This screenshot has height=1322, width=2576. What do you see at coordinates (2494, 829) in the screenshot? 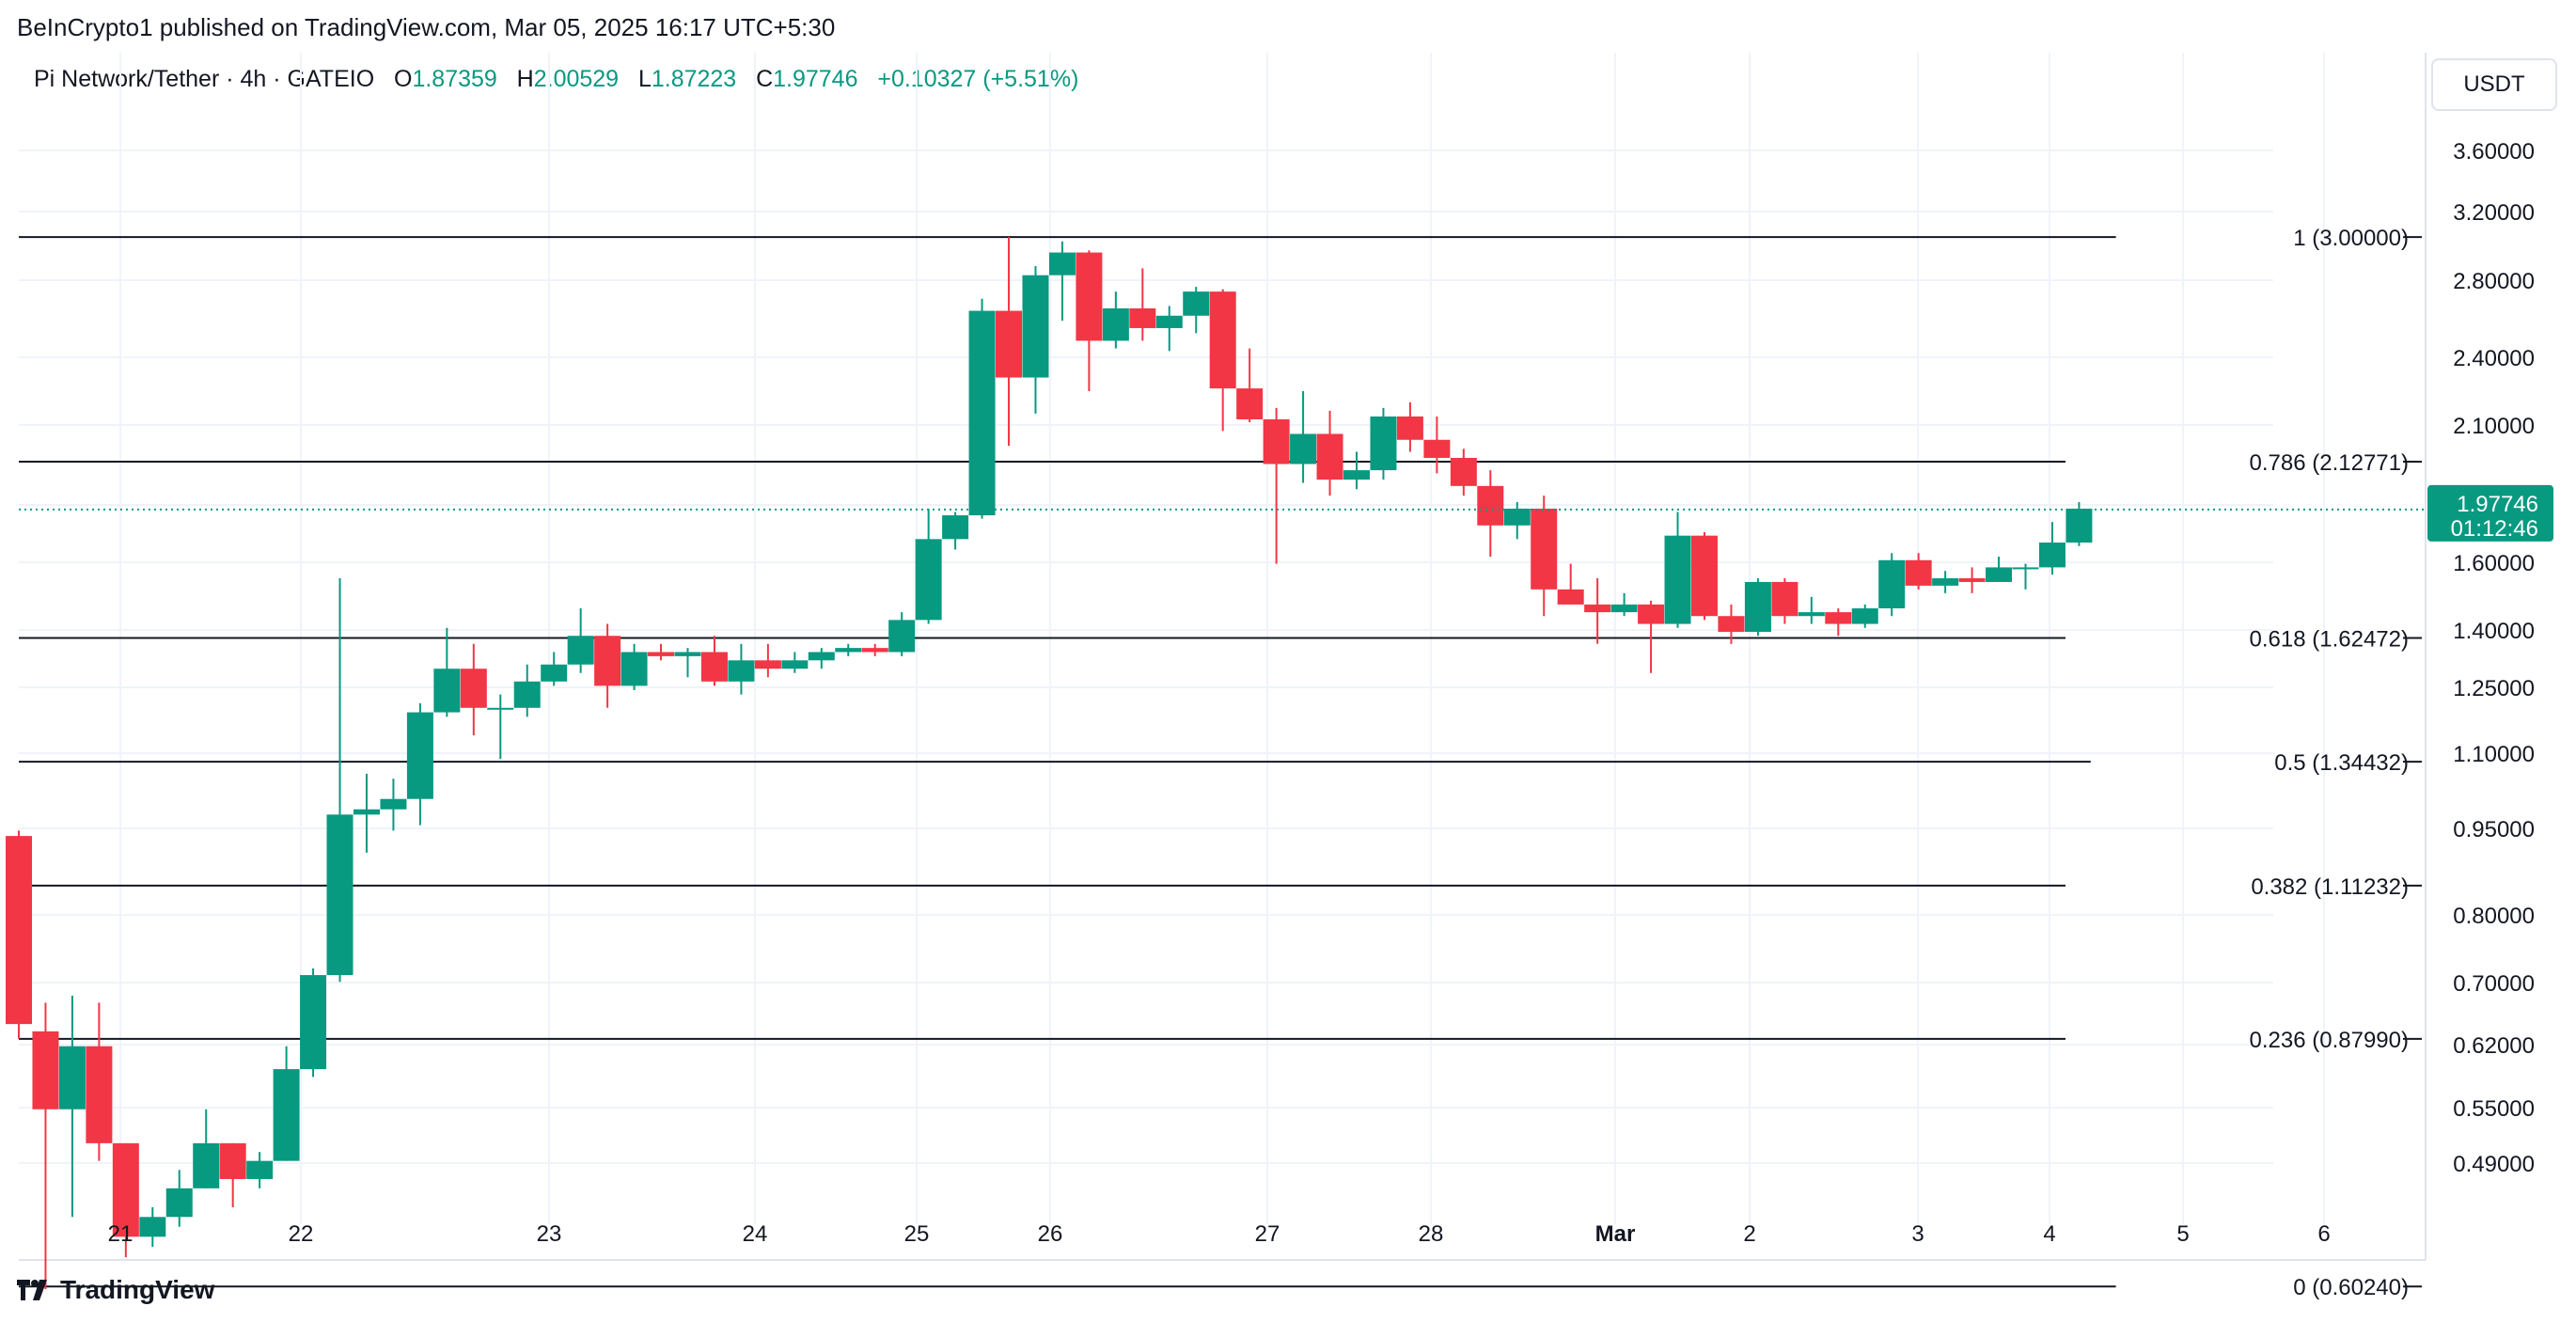
I see `y-tick-label: 0.95000` at bounding box center [2494, 829].